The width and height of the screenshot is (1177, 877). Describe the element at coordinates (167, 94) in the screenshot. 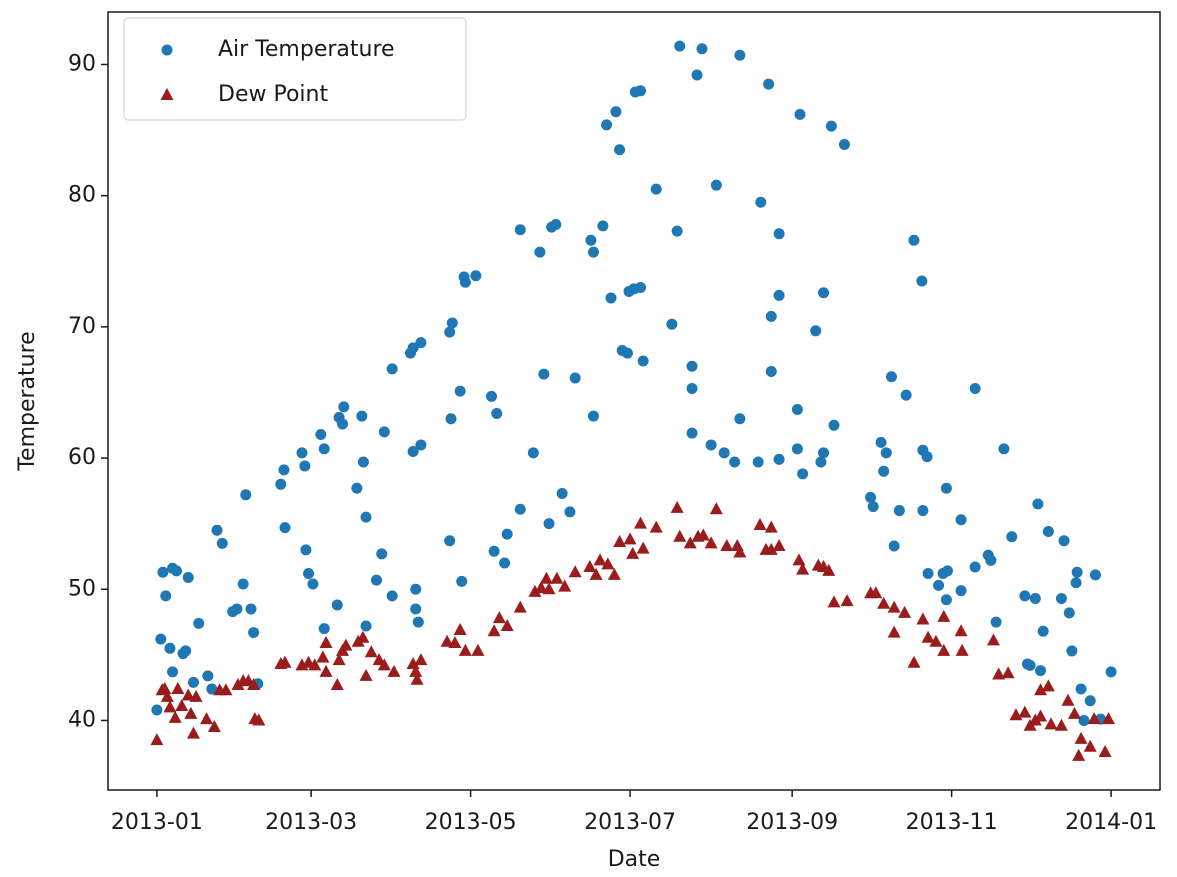

I see `legend-marker` at that location.